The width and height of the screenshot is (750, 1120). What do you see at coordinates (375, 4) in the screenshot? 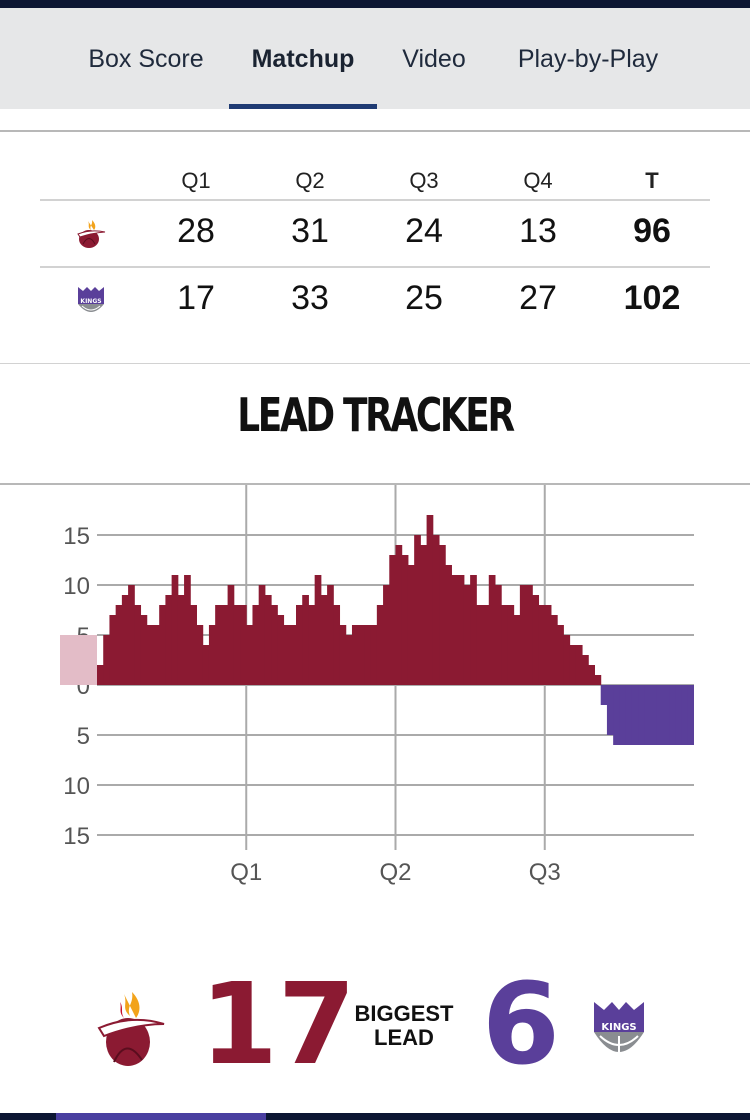
I see `top-bar` at bounding box center [375, 4].